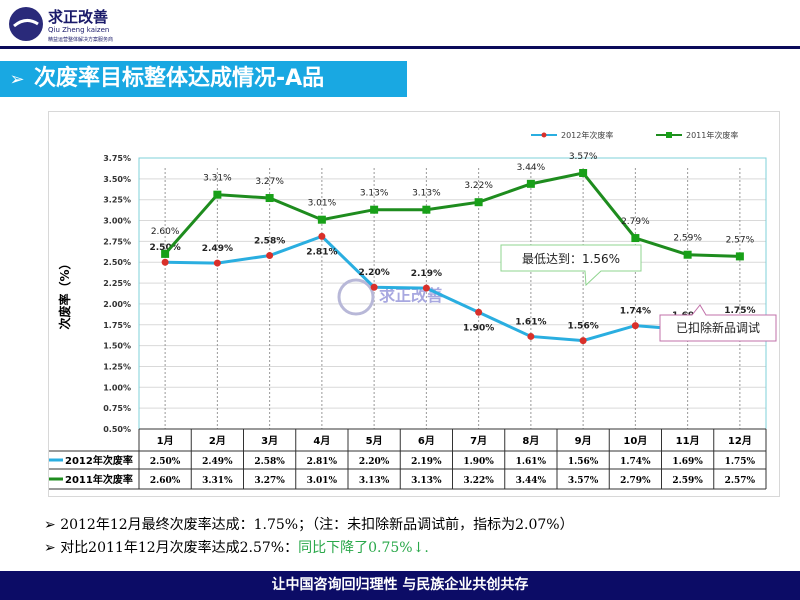  Describe the element at coordinates (179, 548) in the screenshot. I see `bullet-2-text: 对比2011年12月次废率达成2.57%：` at that location.